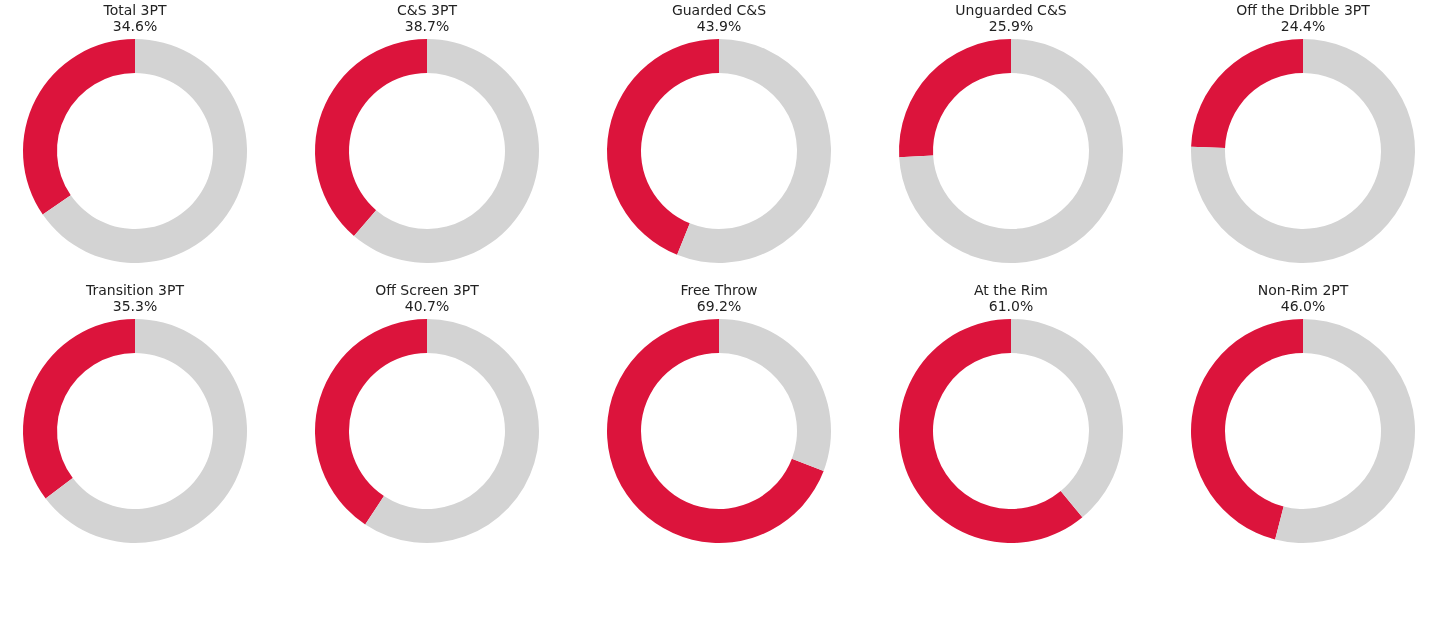 The height and width of the screenshot is (633, 1456). Describe the element at coordinates (1011, 26) in the screenshot. I see `chart-subtitle: 25.9%` at that location.